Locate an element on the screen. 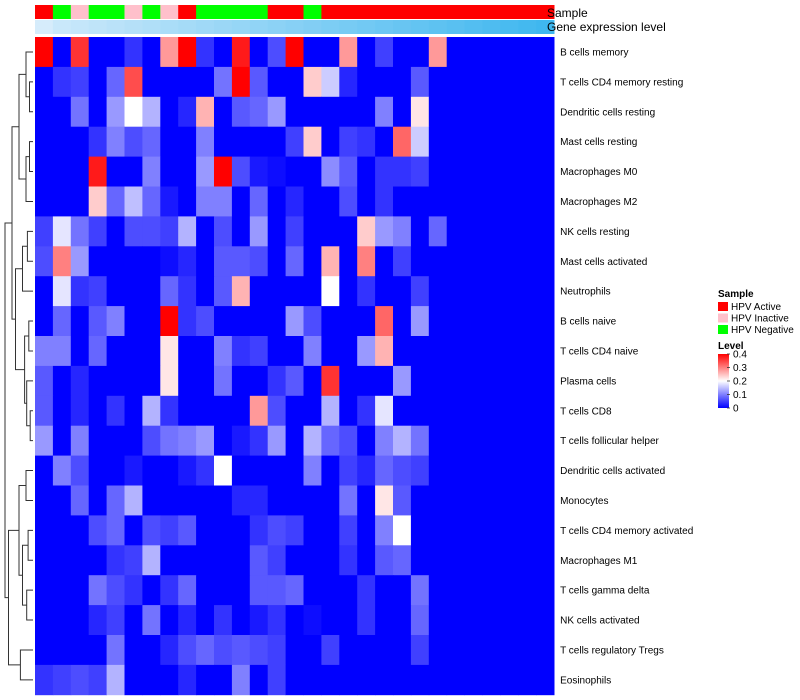 The image size is (800, 700). row-label: T cells CD4 memory activated is located at coordinates (626, 531).